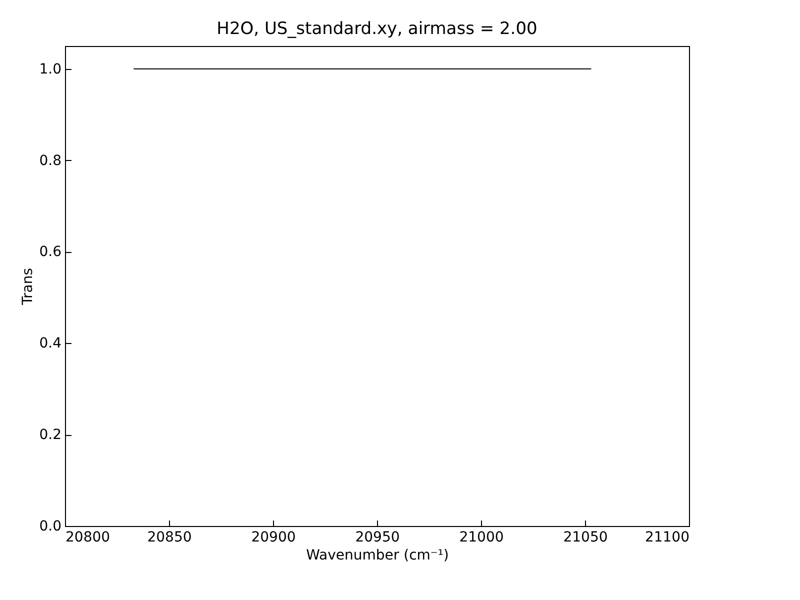 The width and height of the screenshot is (800, 600). Describe the element at coordinates (50, 435) in the screenshot. I see `y-tick-label: 0.2` at that location.